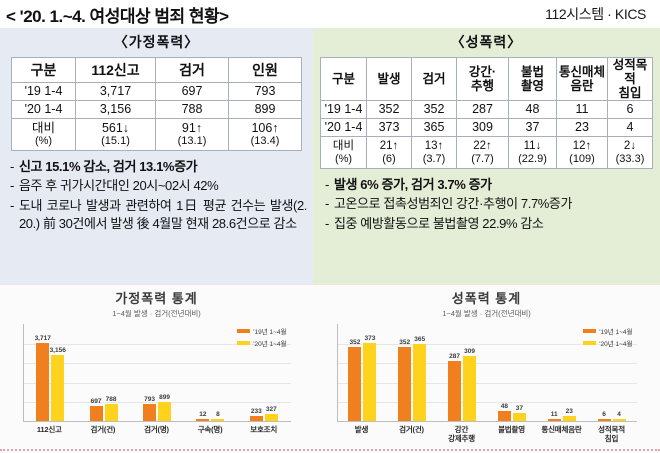  I want to click on table-cell-comparison: 12↑ (109), so click(582, 152).